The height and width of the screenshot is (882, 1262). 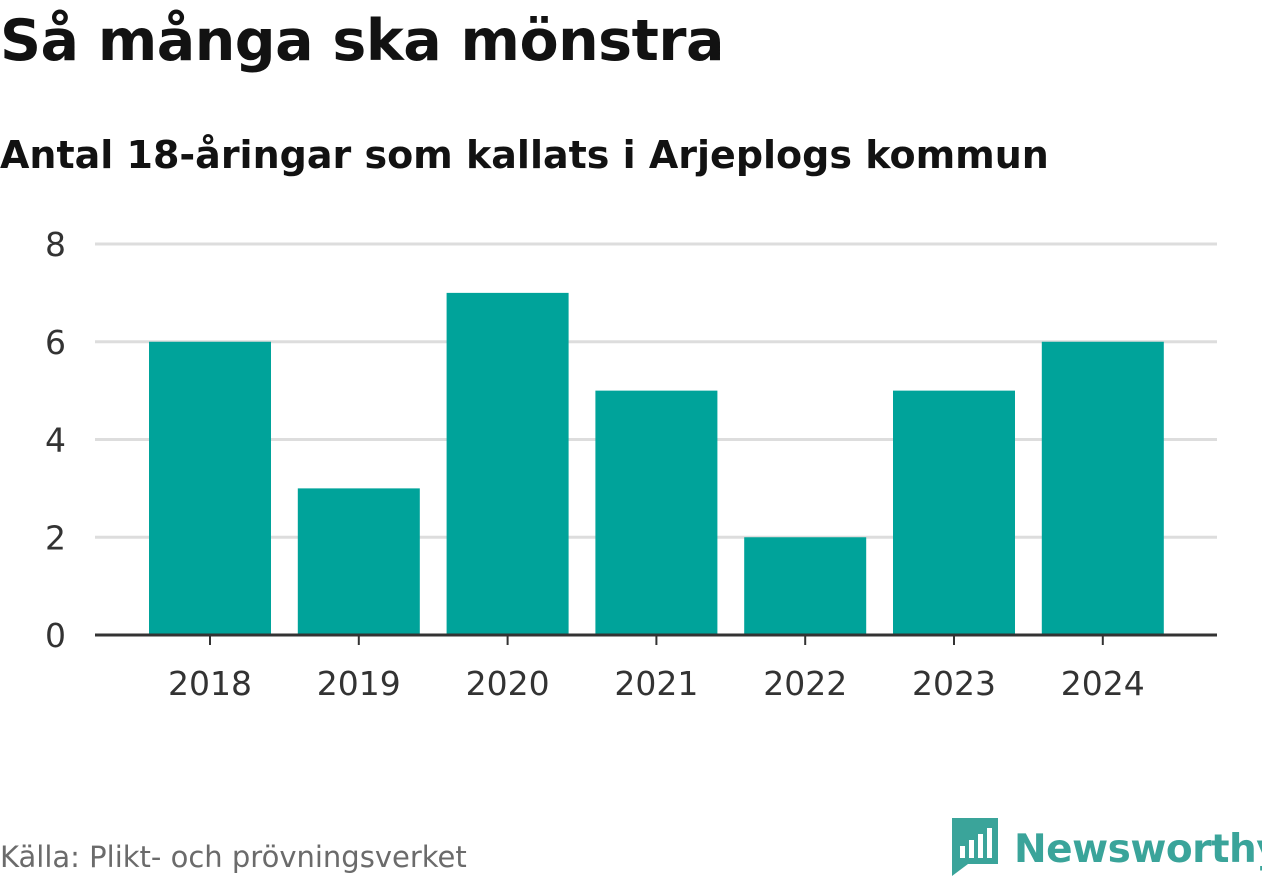 I want to click on y-tick-label: 8, so click(x=55, y=244).